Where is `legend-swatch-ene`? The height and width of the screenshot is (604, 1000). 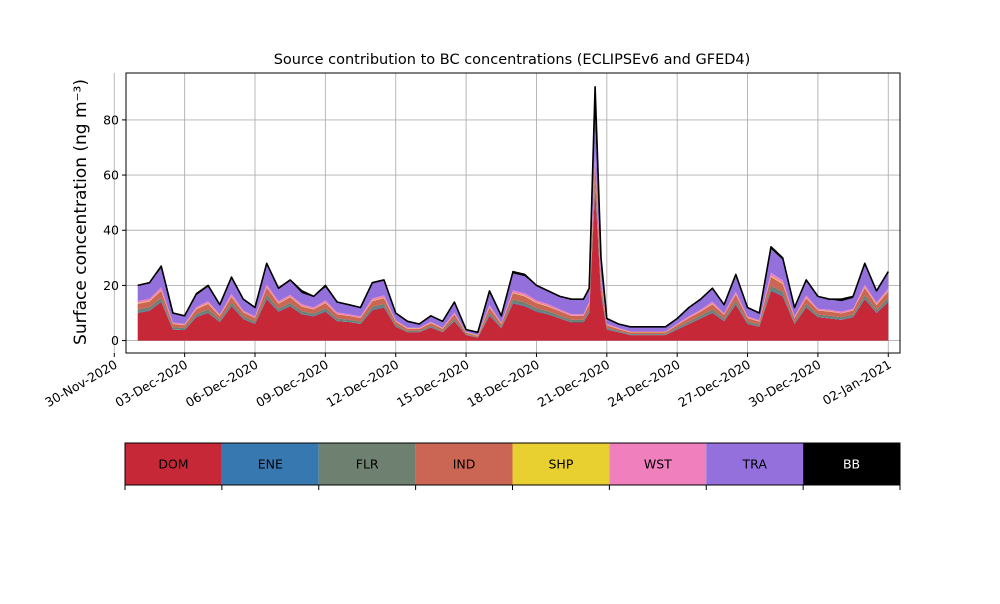
legend-swatch-ene is located at coordinates (270, 464).